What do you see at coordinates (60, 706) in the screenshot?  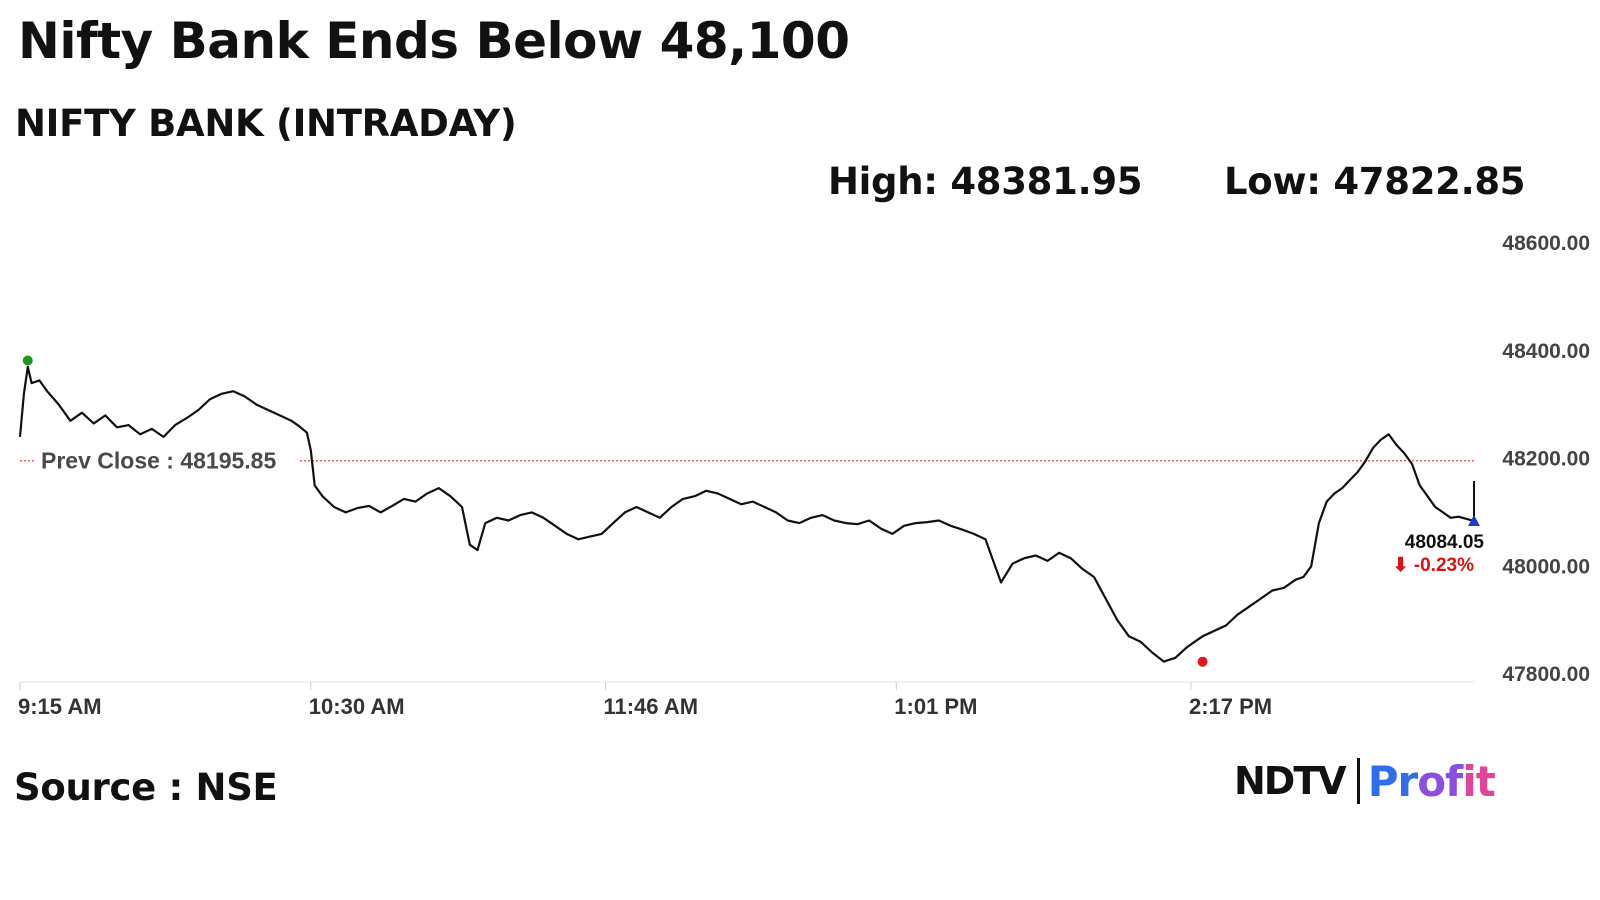 I see `x-tick-label: 9:15 AM` at bounding box center [60, 706].